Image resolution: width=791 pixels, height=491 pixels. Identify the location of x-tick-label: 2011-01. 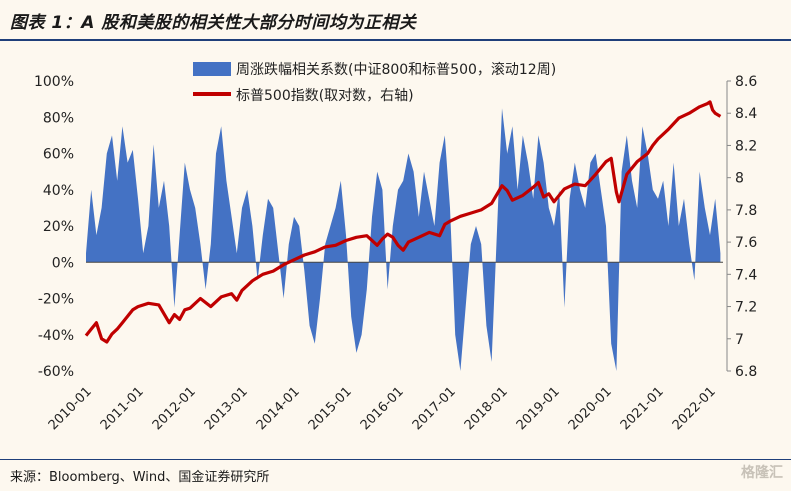
(122, 408).